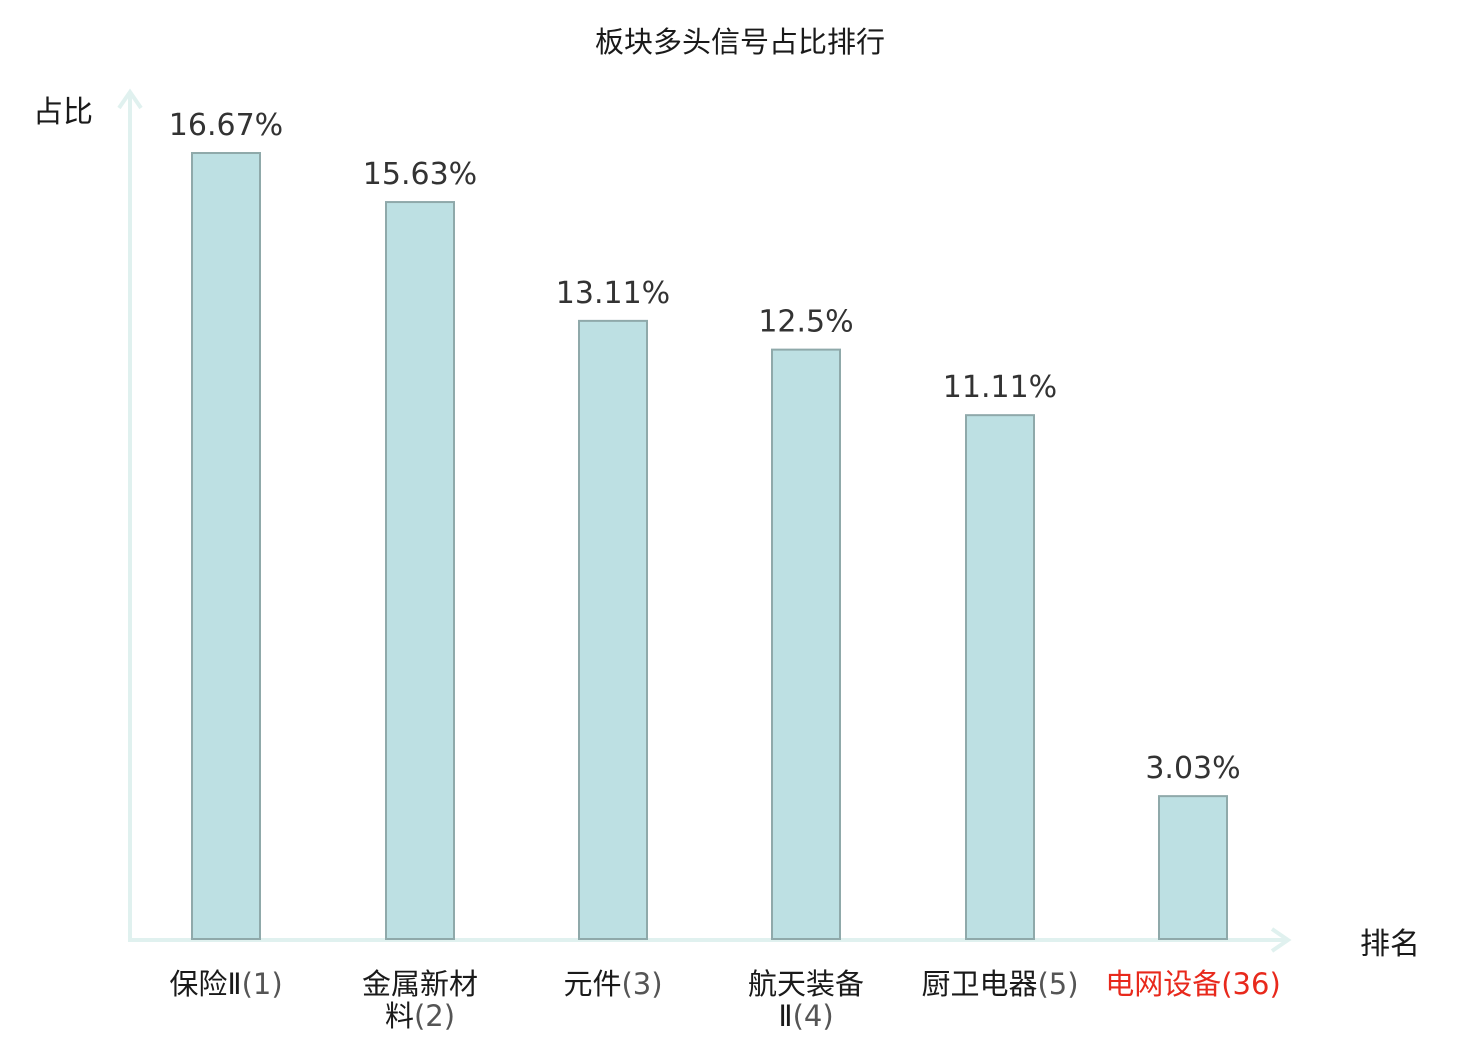 This screenshot has width=1480, height=1040. Describe the element at coordinates (999, 984) in the screenshot. I see `category-label: 厨卫电器(5)` at that location.